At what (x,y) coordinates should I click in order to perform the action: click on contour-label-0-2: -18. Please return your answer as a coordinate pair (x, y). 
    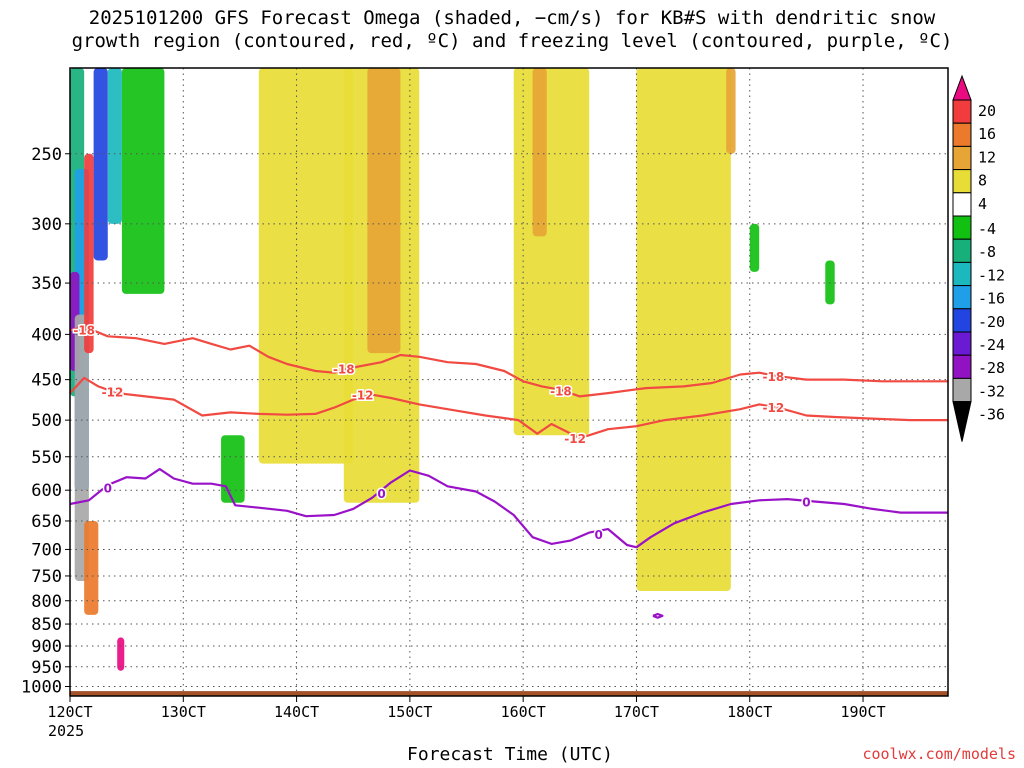
    Looking at the image, I should click on (561, 392).